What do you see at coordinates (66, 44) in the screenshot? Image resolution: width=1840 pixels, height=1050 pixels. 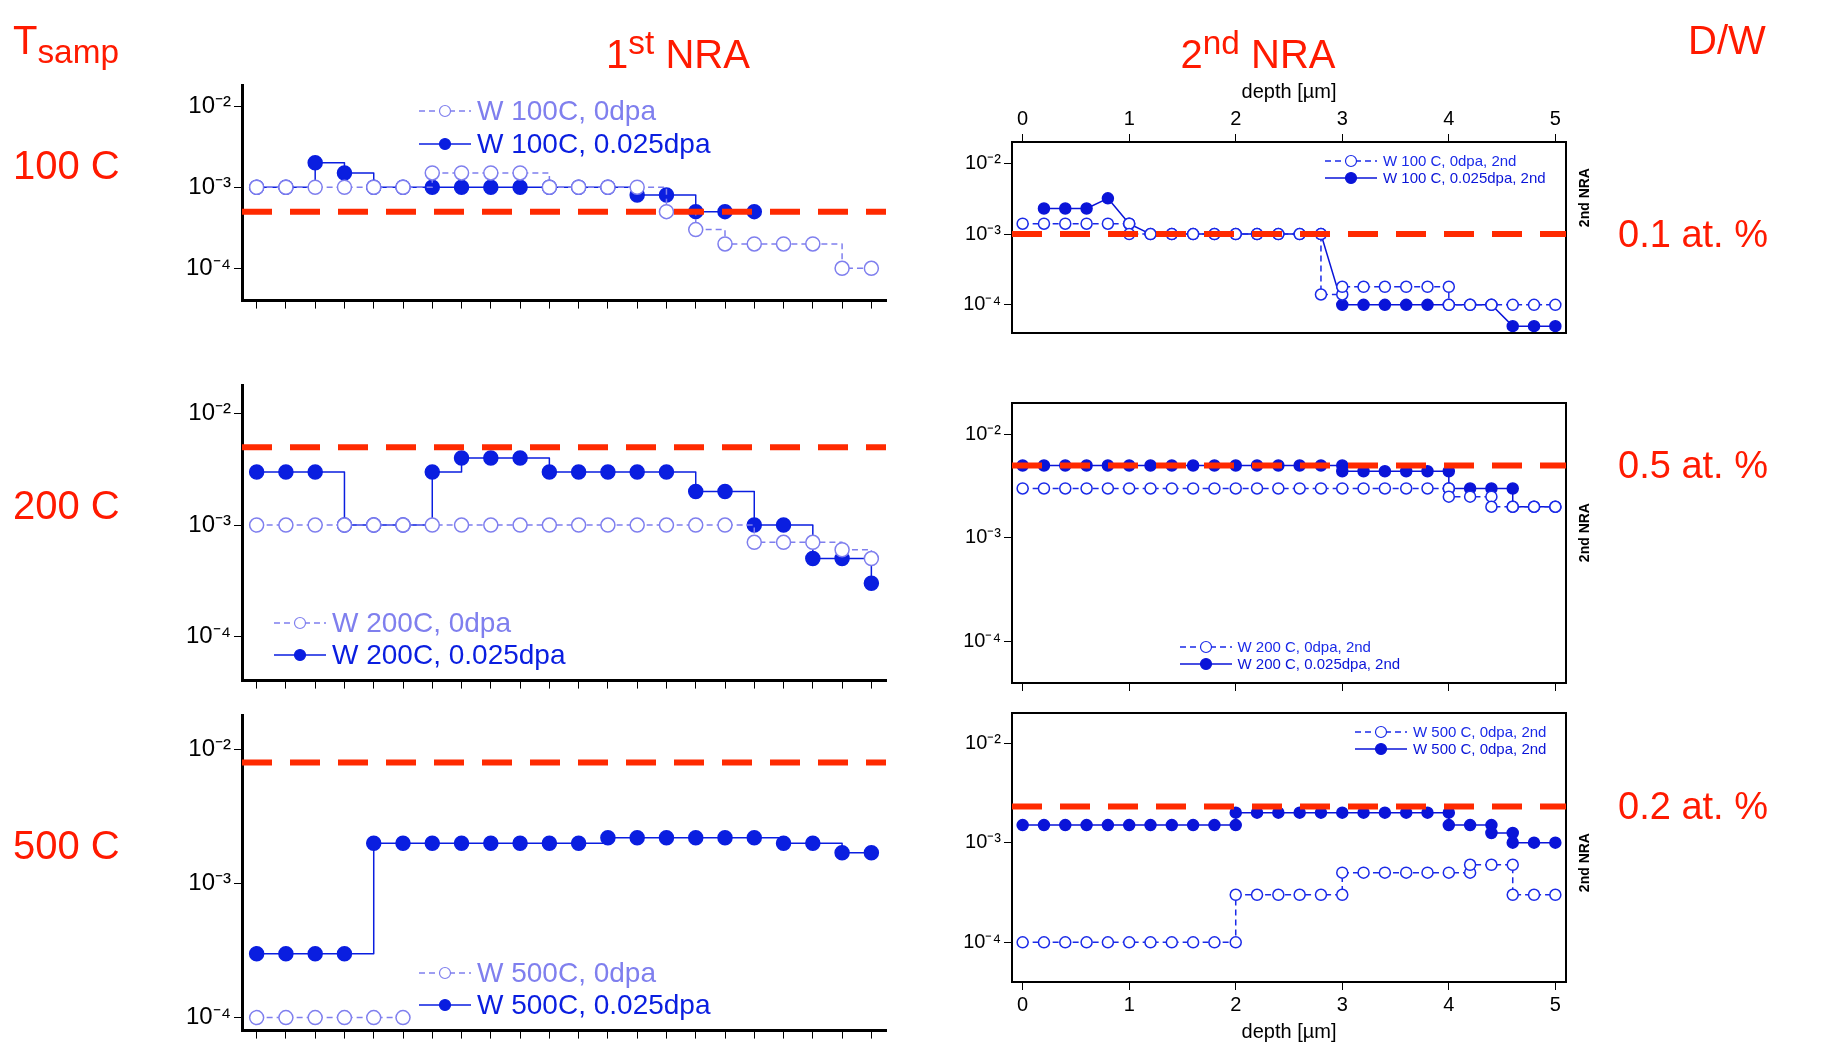 I see `text: T$_{samp}$` at bounding box center [66, 44].